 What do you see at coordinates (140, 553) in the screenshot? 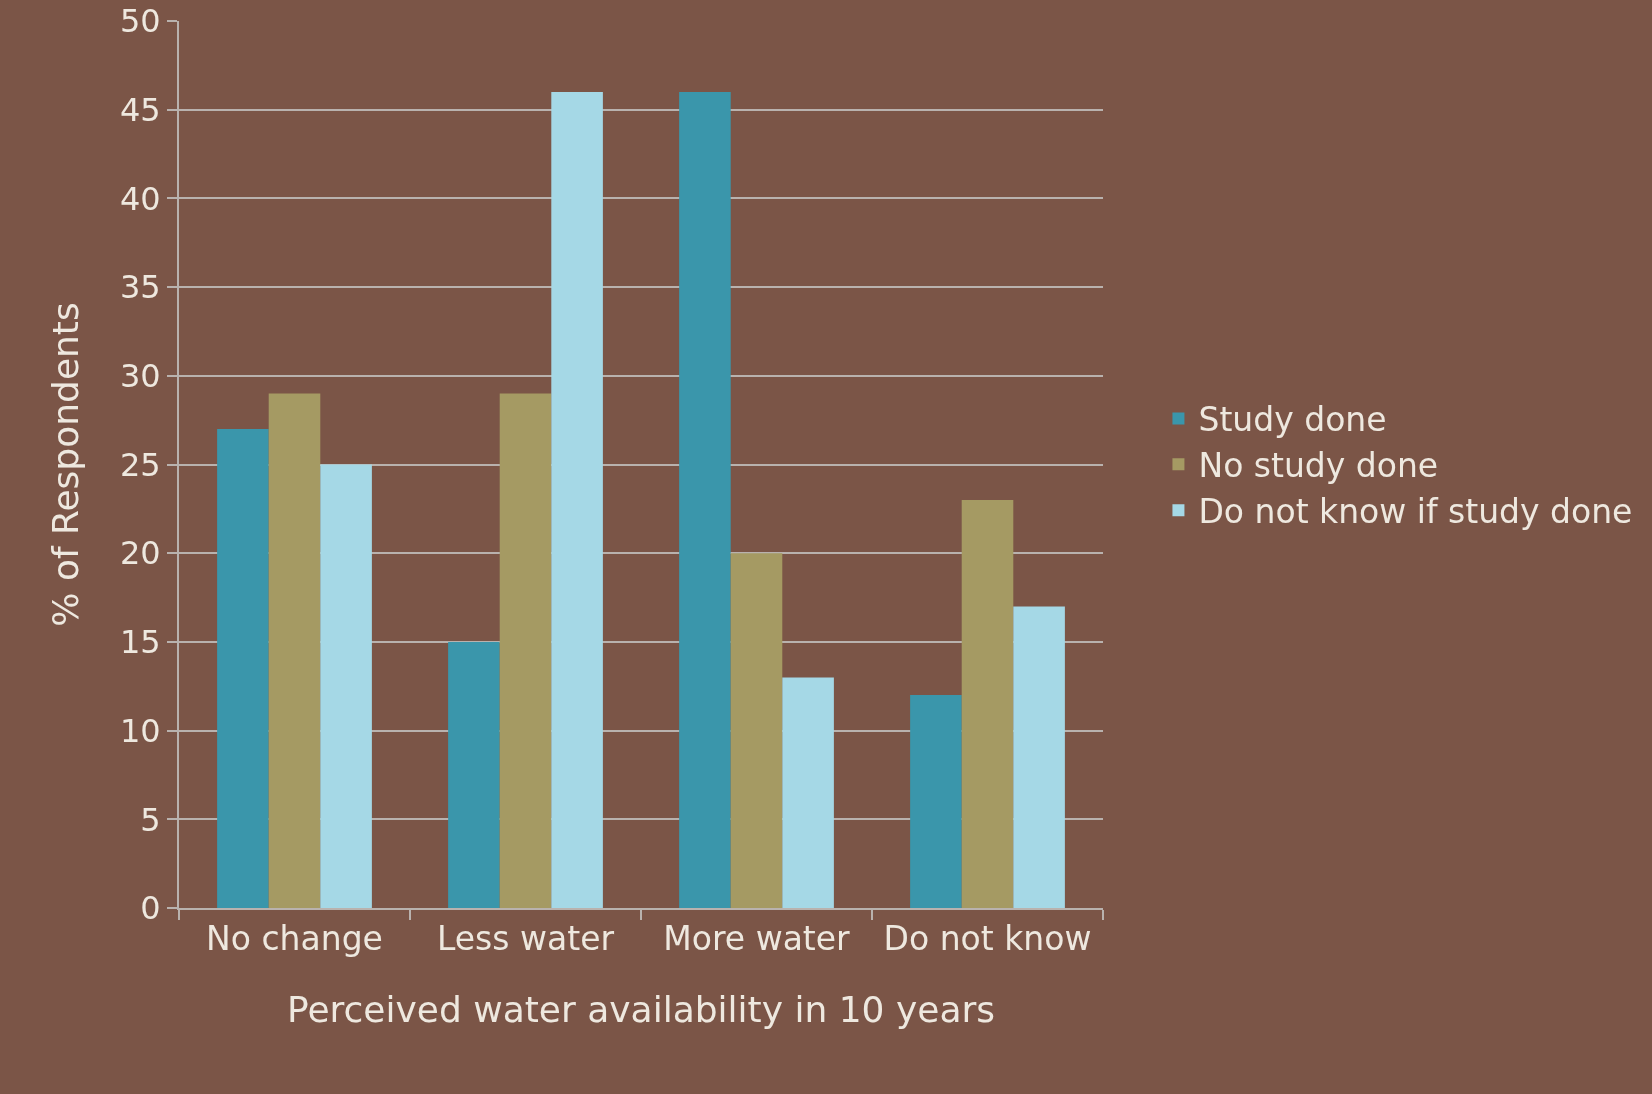
I see `y-tick-label: 20` at bounding box center [140, 553].